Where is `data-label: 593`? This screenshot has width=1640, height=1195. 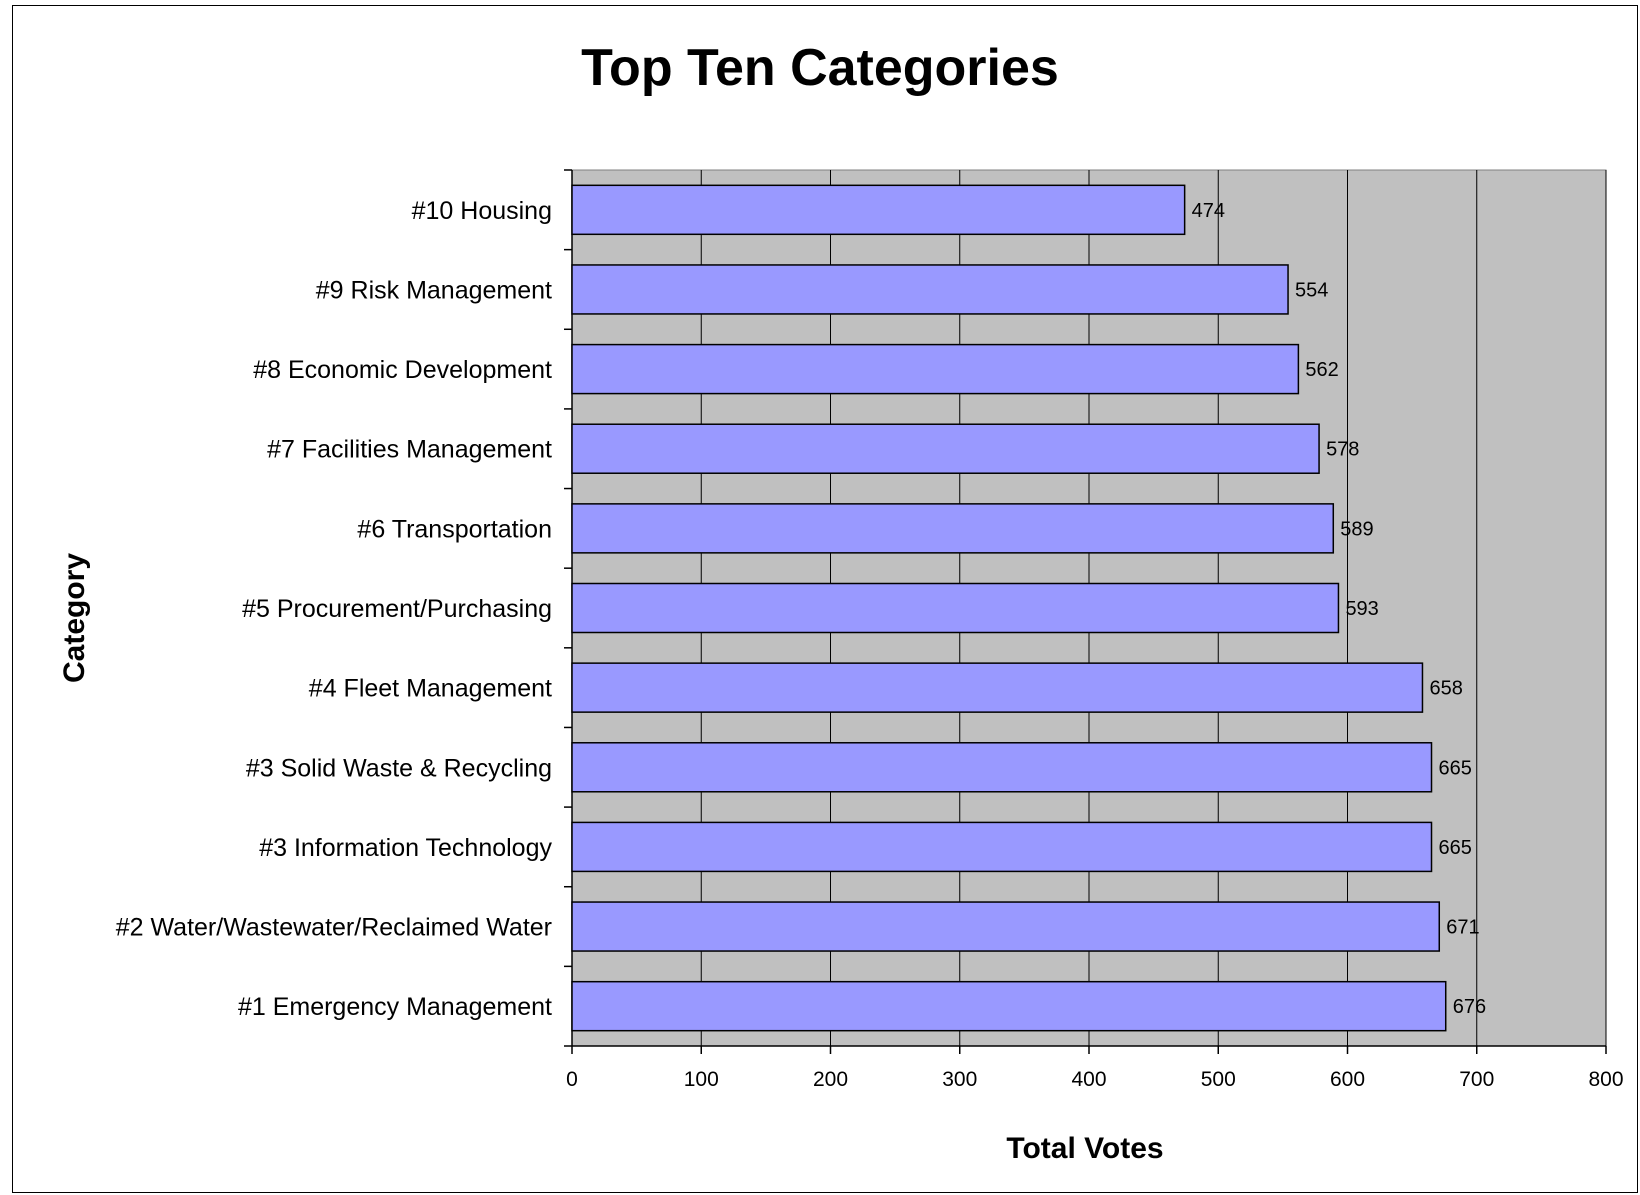
data-label: 593 is located at coordinates (1361, 609).